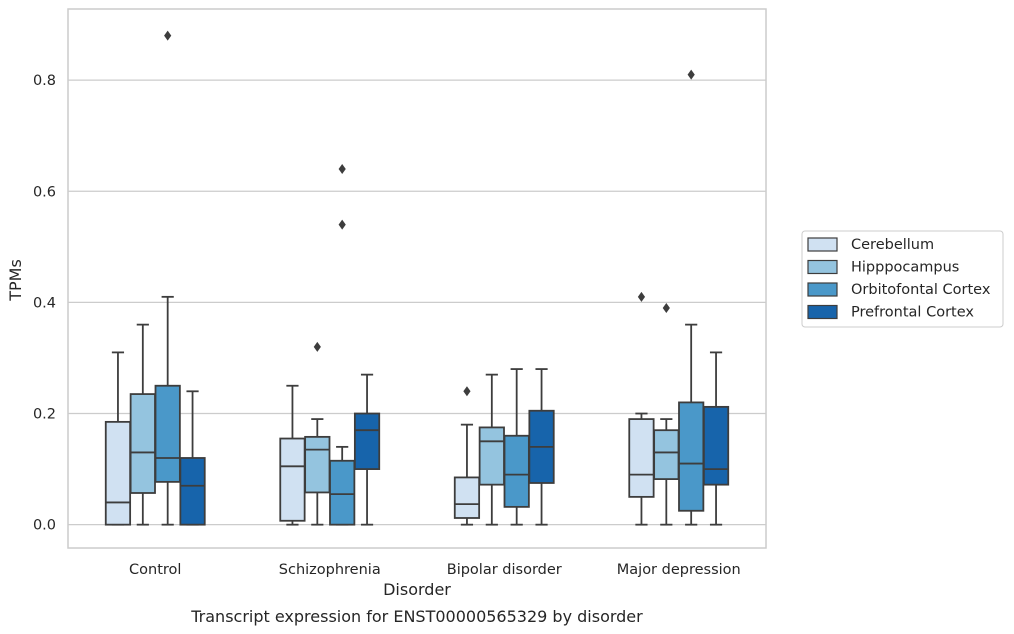 The height and width of the screenshot is (634, 1014). I want to click on x-tick-label: Bipolar disorder, so click(504, 570).